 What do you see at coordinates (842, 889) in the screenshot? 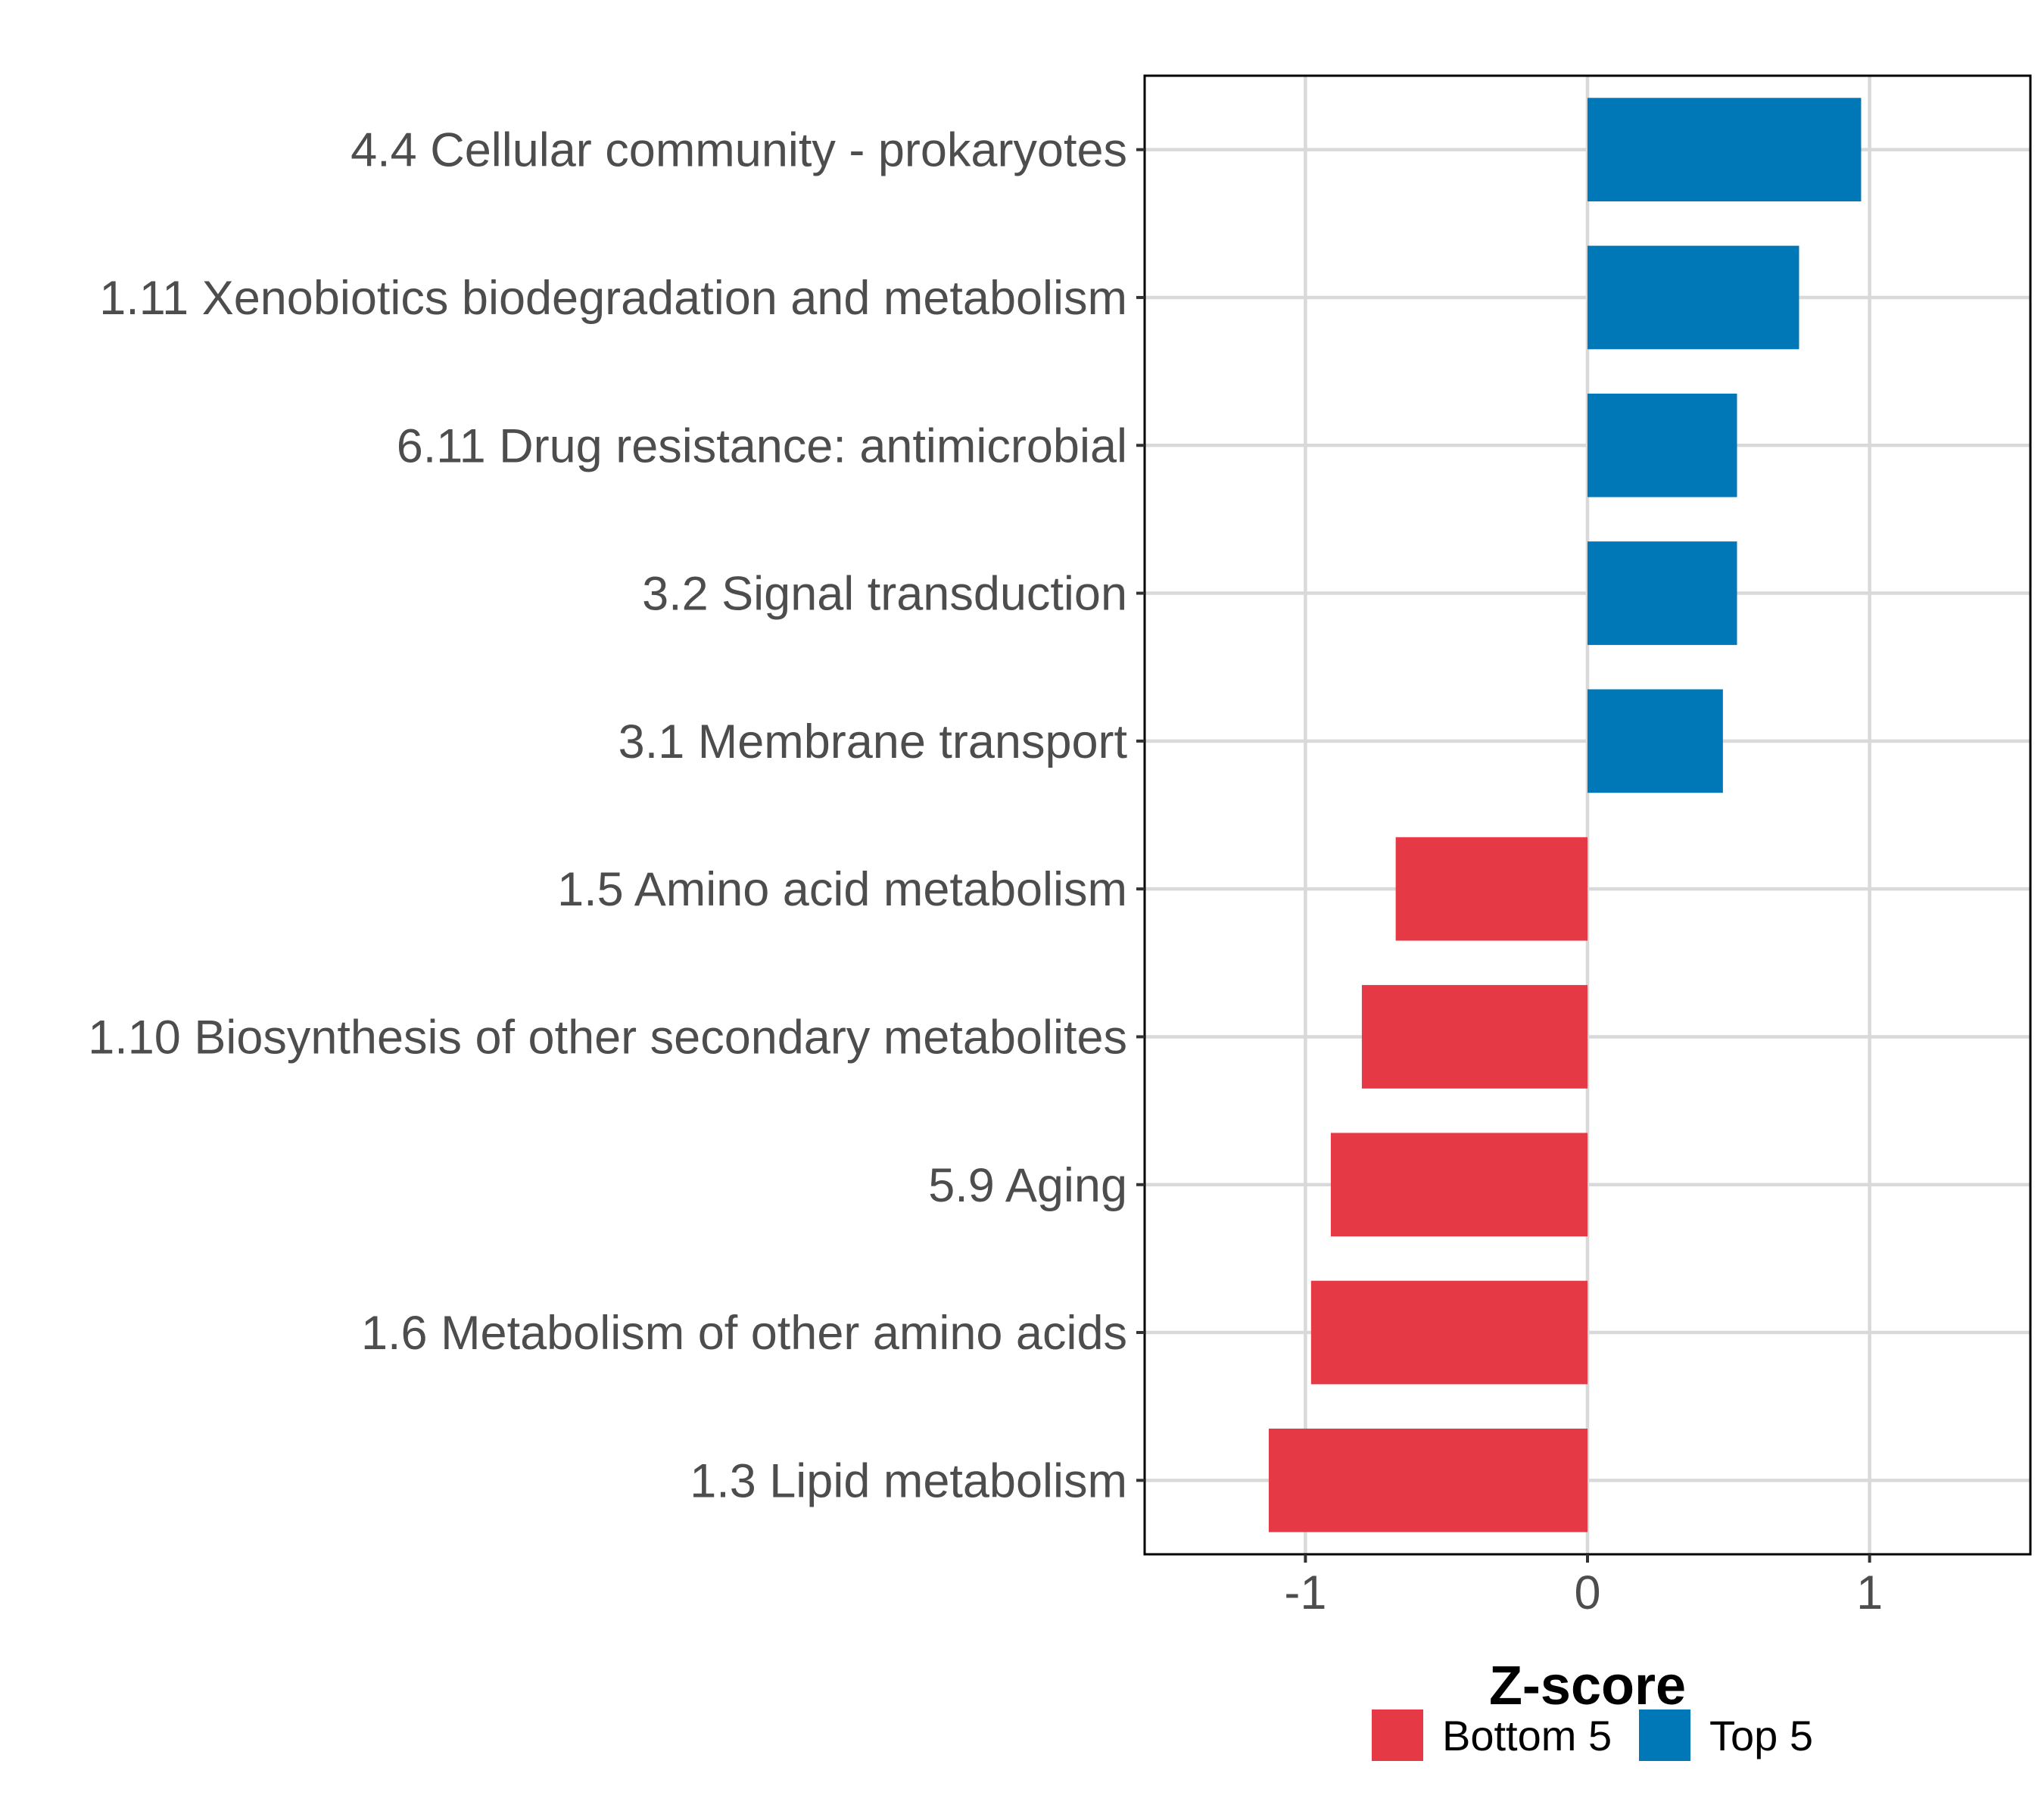
I see `y-tick-label-1-5-amino-acid-metabolism: 1.5 Amino acid metabolism` at bounding box center [842, 889].